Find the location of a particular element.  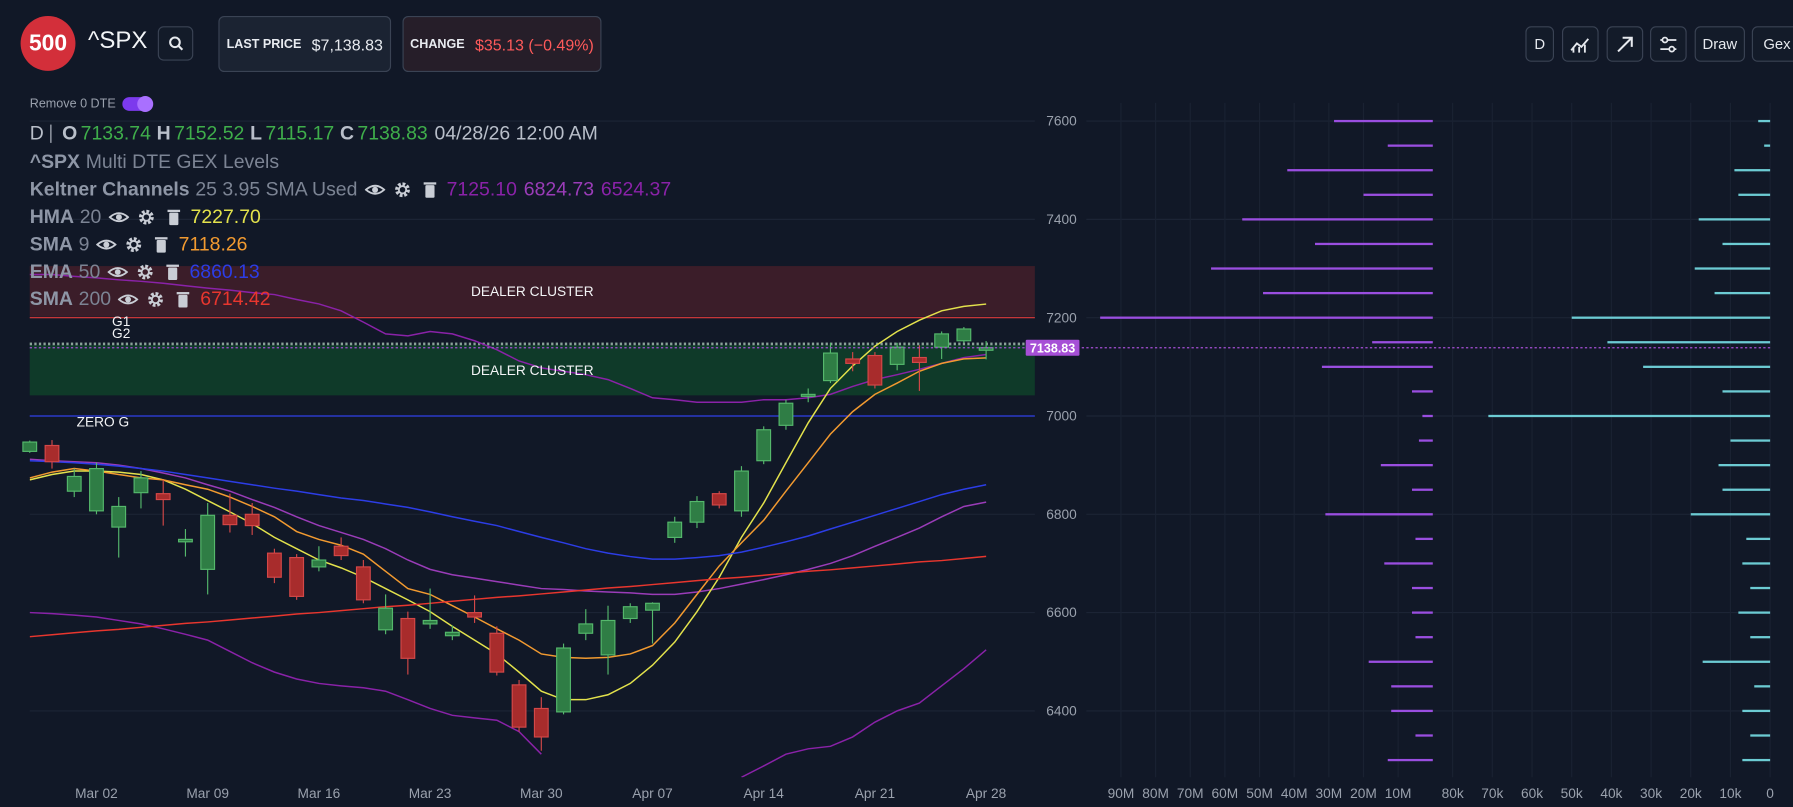

last-price: $7,138.83 is located at coordinates (347, 44).